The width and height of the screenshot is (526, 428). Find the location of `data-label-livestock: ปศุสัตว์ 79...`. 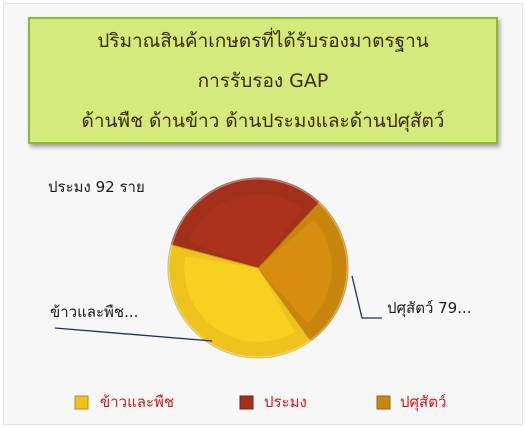

data-label-livestock: ปศุสัตว์ 79... is located at coordinates (429, 308).